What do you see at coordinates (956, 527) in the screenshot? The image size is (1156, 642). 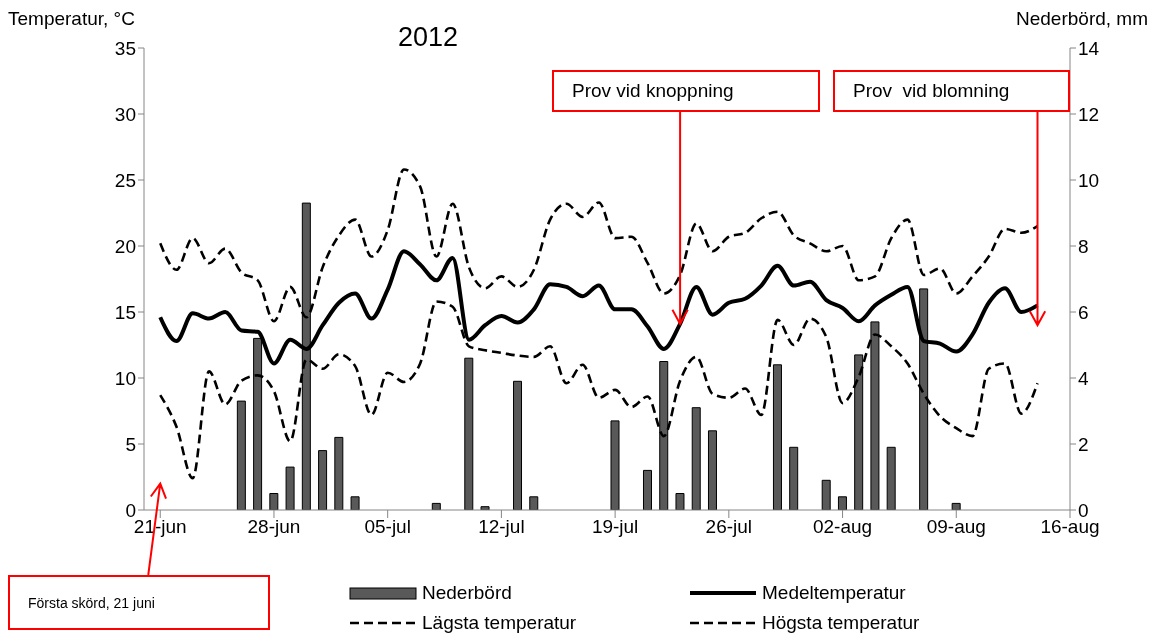 I see `x-tick-label: 09-aug` at bounding box center [956, 527].